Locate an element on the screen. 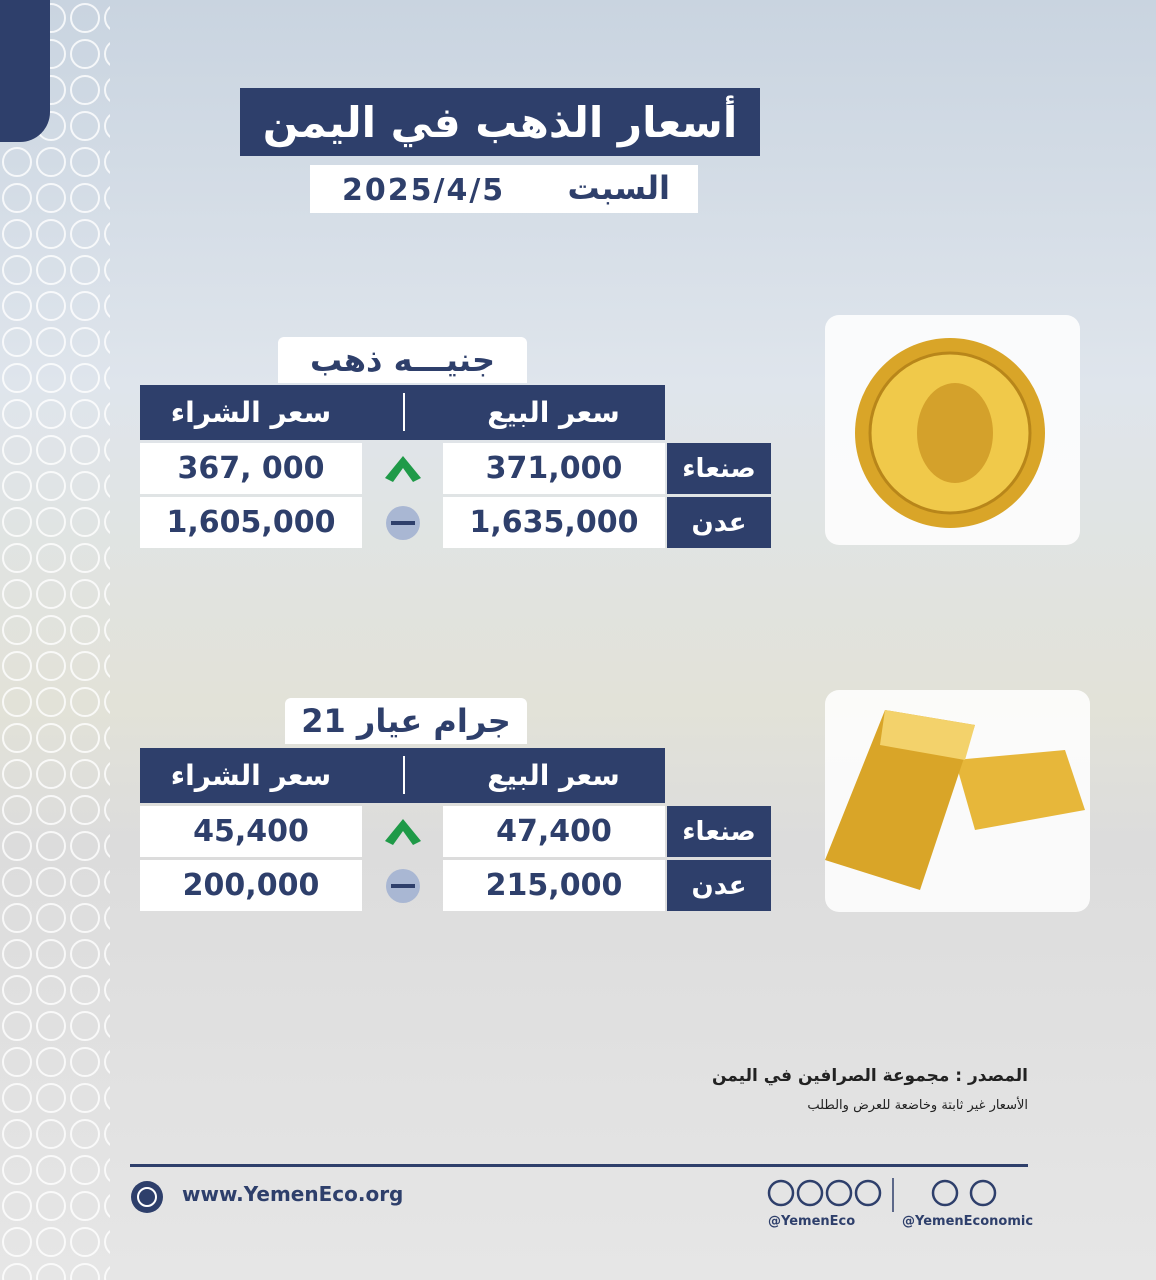  coin-image is located at coordinates (950, 433).